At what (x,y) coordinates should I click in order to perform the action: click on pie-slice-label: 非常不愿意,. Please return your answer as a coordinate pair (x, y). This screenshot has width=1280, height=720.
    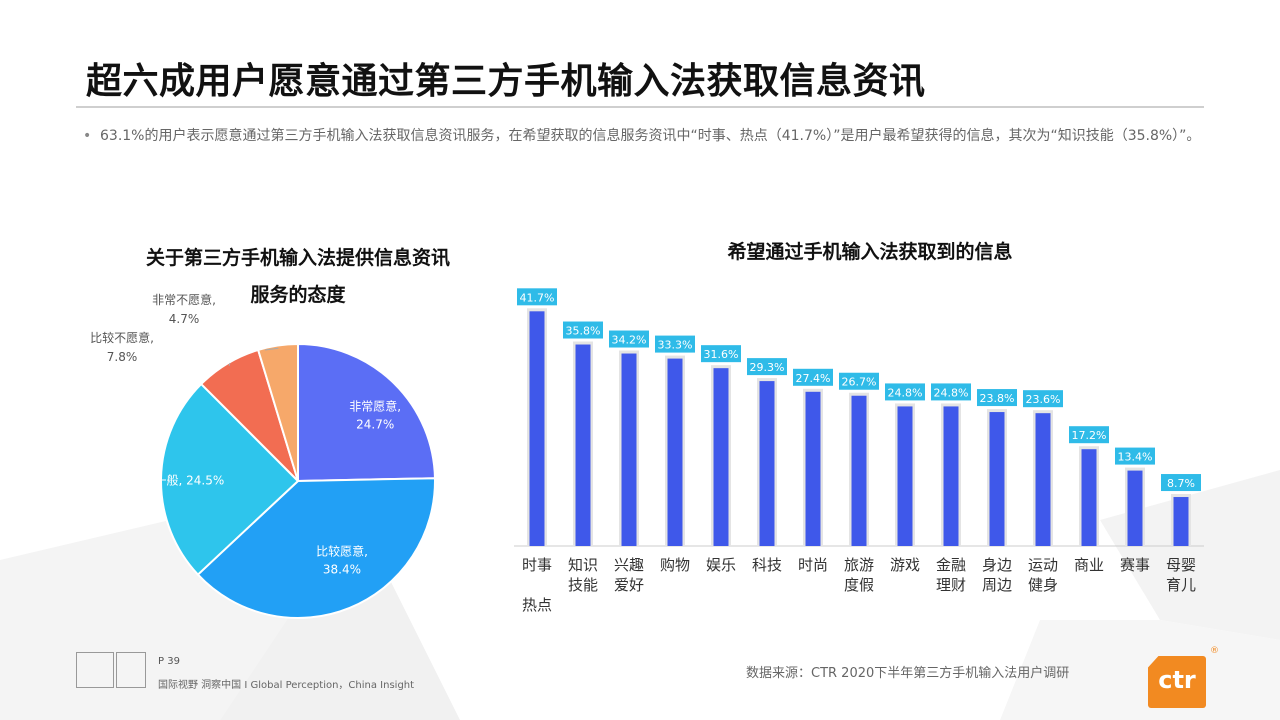
    Looking at the image, I should click on (184, 299).